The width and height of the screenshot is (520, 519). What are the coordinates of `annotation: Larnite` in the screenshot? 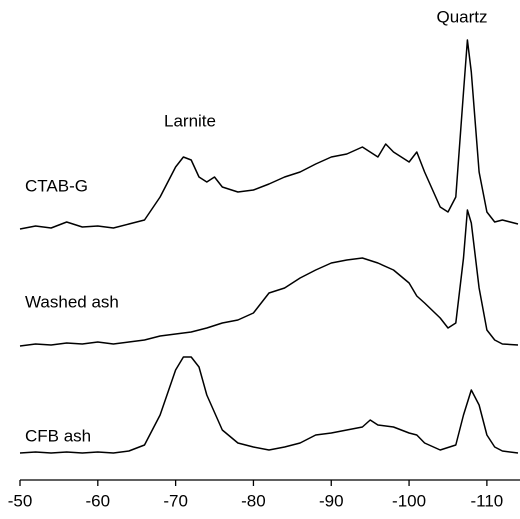 It's located at (190, 120).